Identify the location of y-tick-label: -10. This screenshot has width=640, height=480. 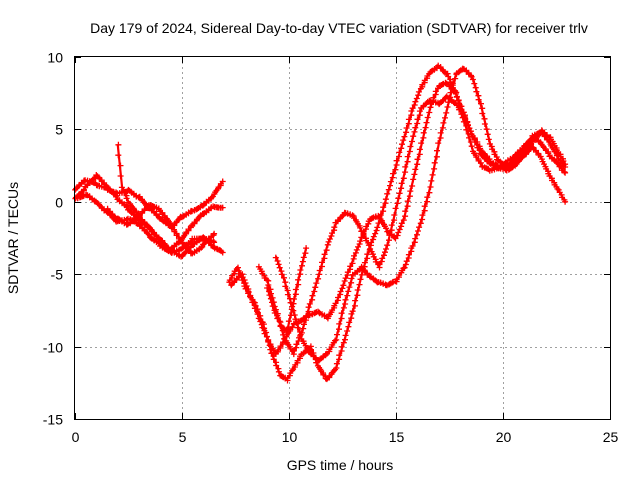
(53, 348).